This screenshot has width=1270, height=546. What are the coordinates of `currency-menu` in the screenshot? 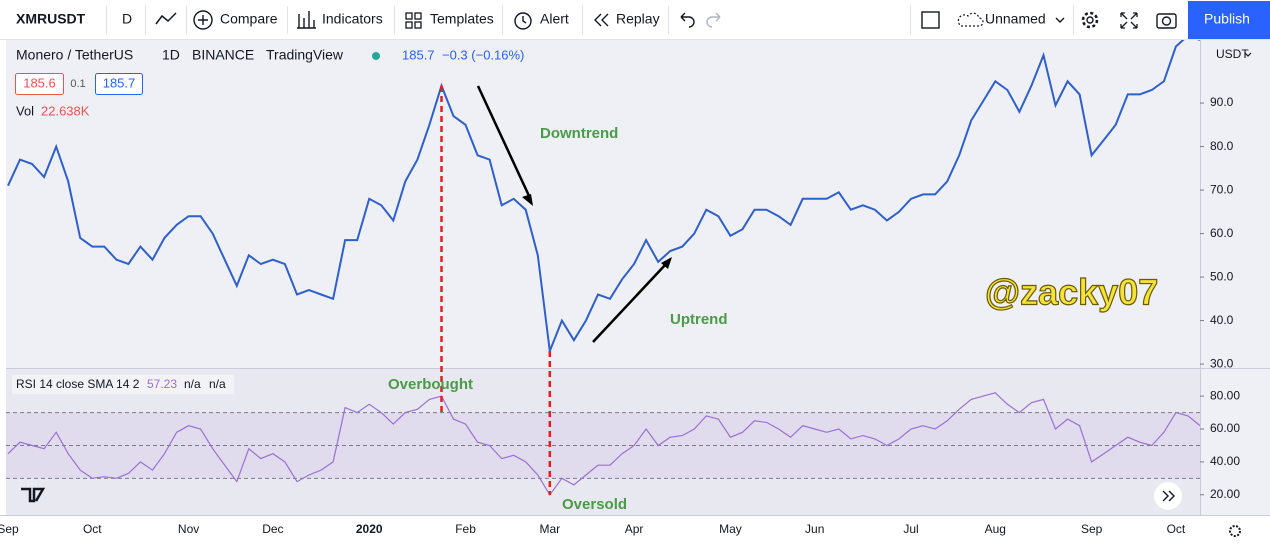 It's located at (1248, 54).